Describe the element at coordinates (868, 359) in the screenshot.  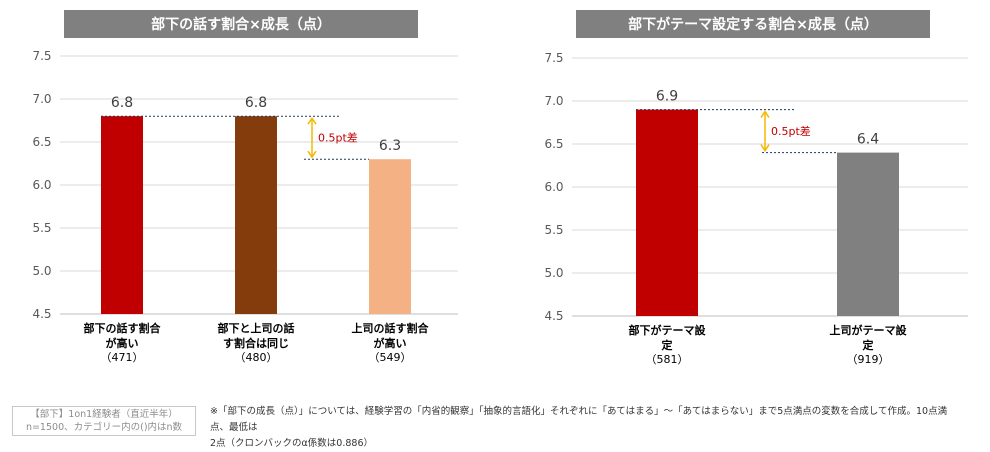
I see `category-n-count: （919）` at that location.